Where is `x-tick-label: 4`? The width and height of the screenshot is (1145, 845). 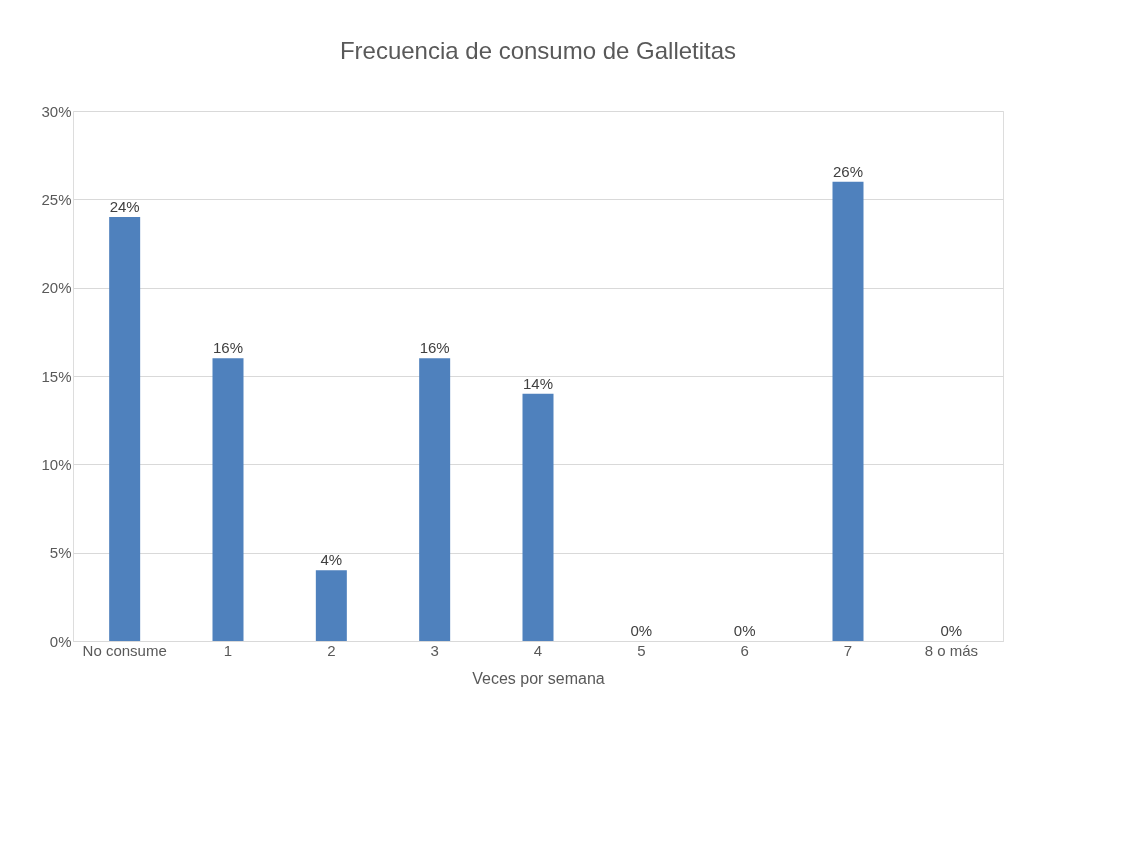
x-tick-label: 4 is located at coordinates (538, 650).